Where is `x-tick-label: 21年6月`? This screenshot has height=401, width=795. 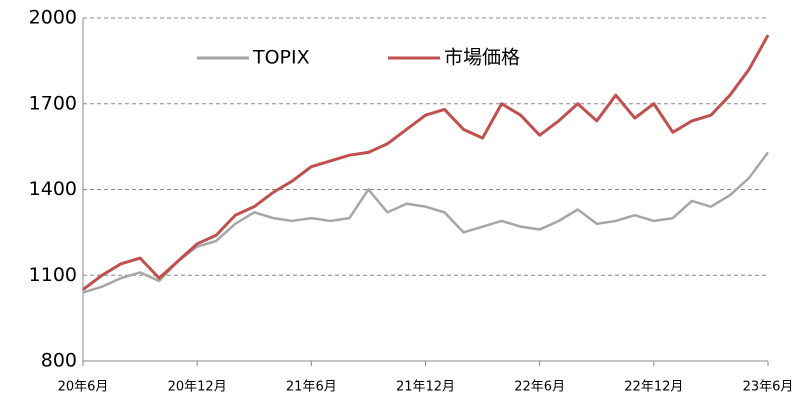 x-tick-label: 21年6月 is located at coordinates (311, 387).